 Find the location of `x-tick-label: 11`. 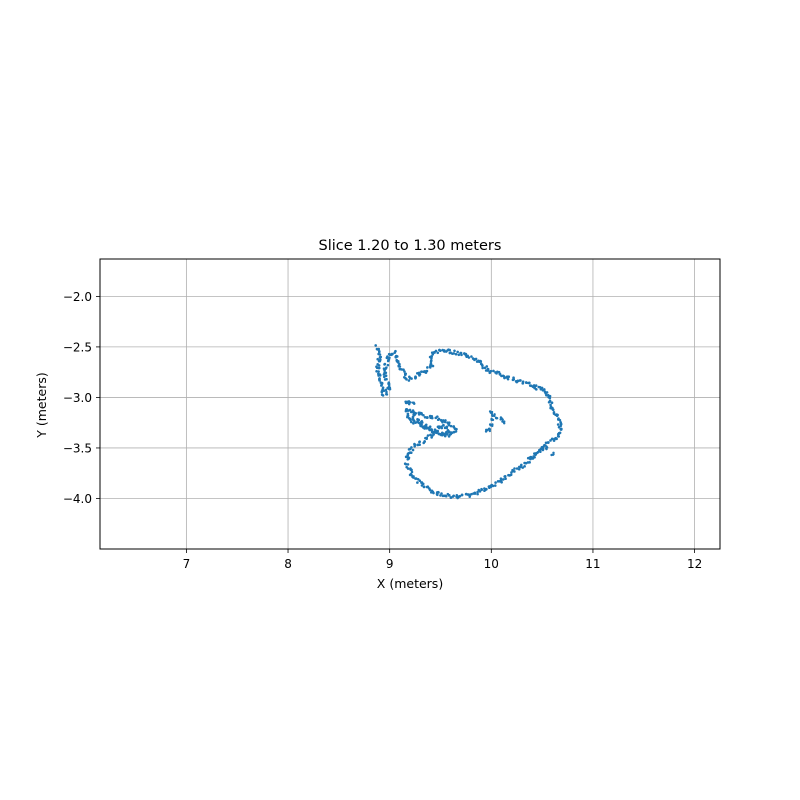

x-tick-label: 11 is located at coordinates (592, 564).